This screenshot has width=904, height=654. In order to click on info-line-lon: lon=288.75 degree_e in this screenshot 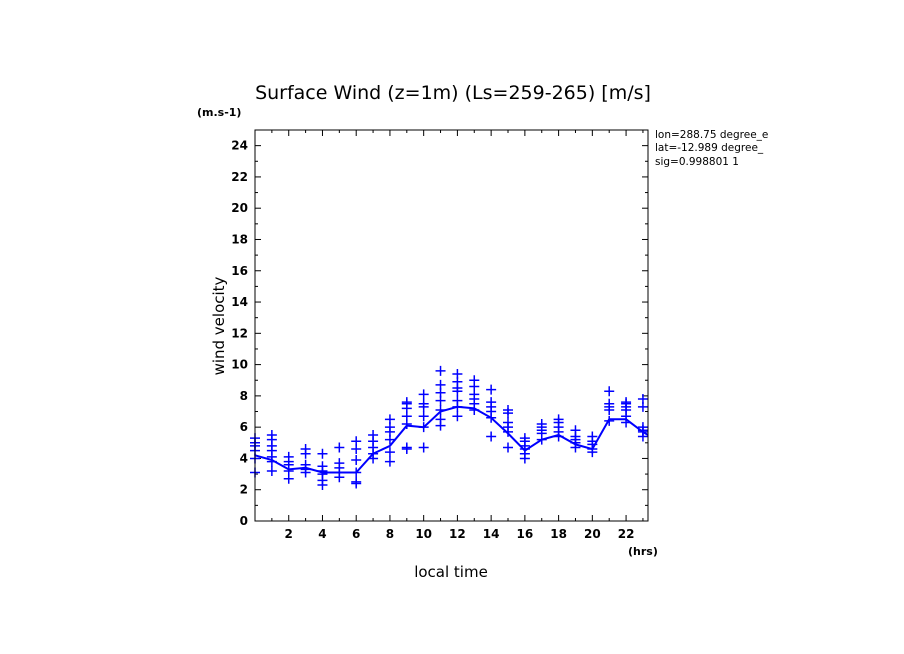, I will do `click(711, 135)`.